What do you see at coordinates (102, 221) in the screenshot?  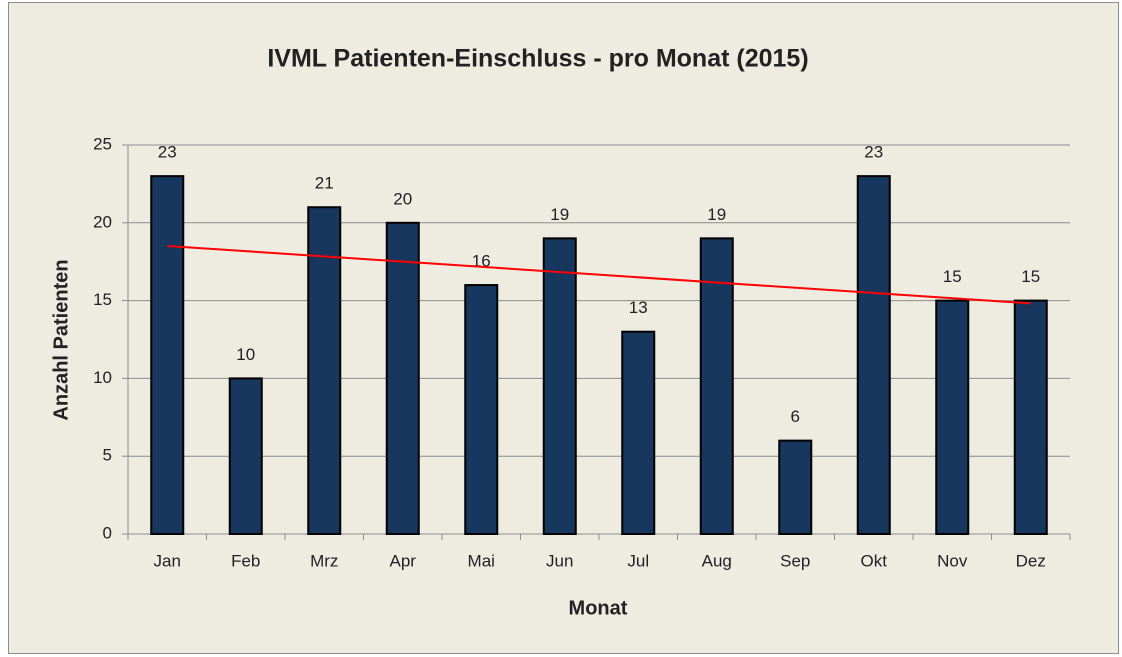 I see `y-tick-label: 20` at bounding box center [102, 221].